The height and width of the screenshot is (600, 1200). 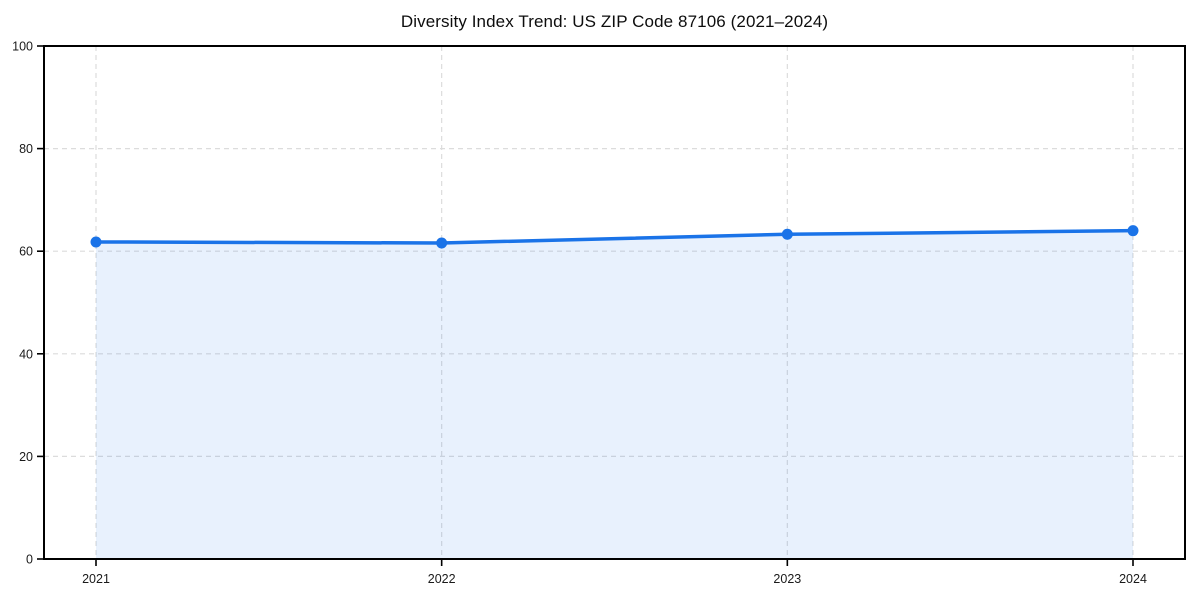 What do you see at coordinates (96, 579) in the screenshot?
I see `x-tick-label: 2021` at bounding box center [96, 579].